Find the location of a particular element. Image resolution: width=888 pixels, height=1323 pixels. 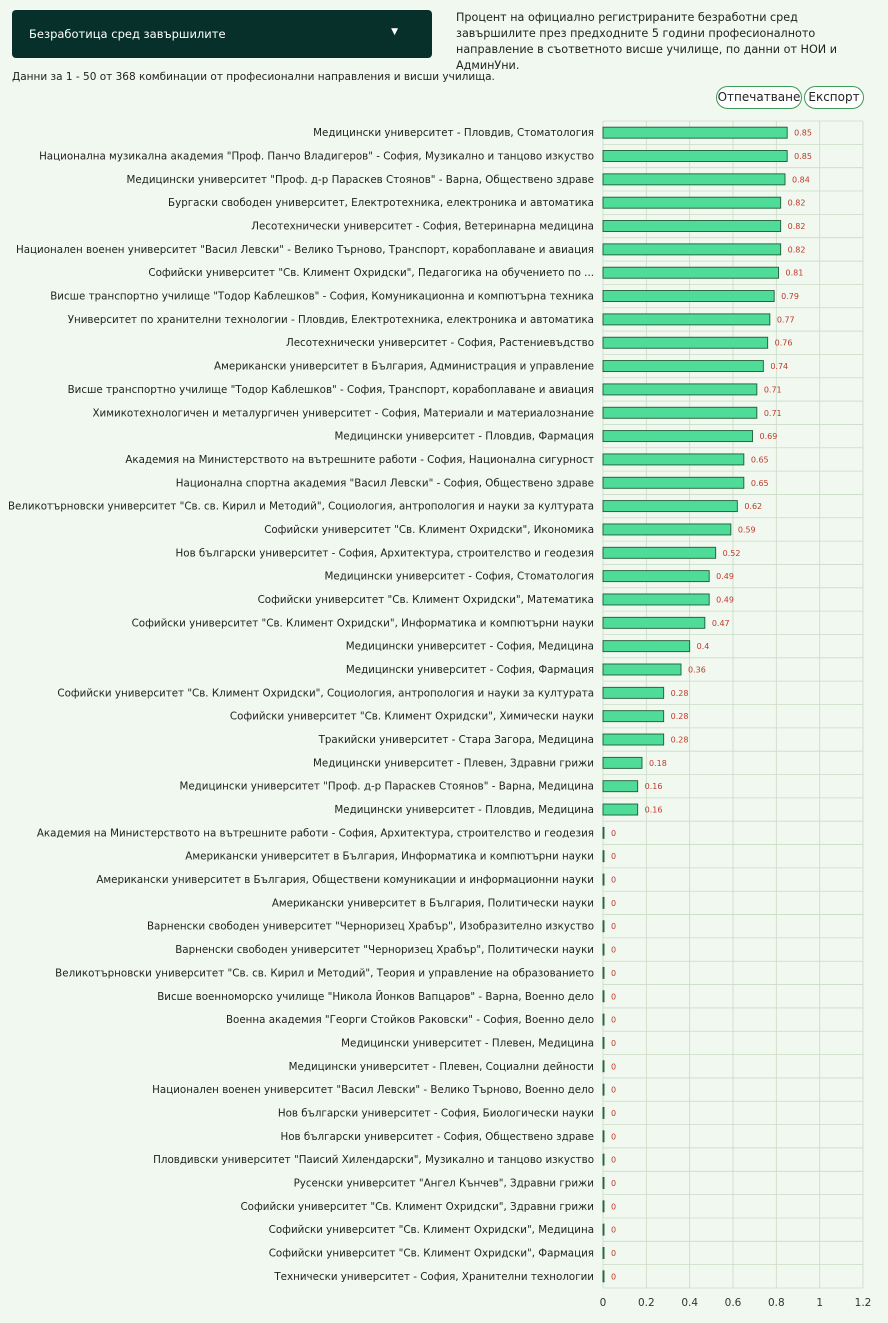

chevron-down-icon: ▼ is located at coordinates (394, 32).